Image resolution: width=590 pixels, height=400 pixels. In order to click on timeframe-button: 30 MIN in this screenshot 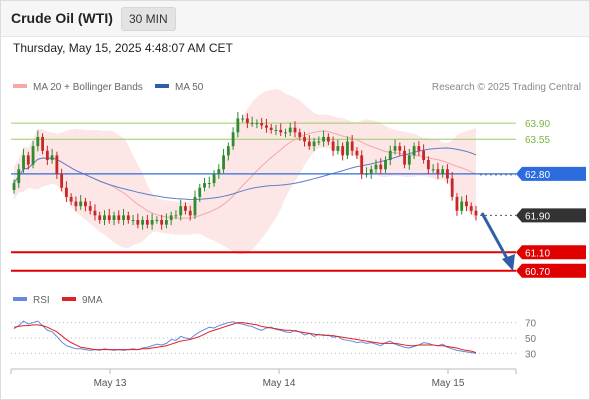, I will do `click(148, 19)`.